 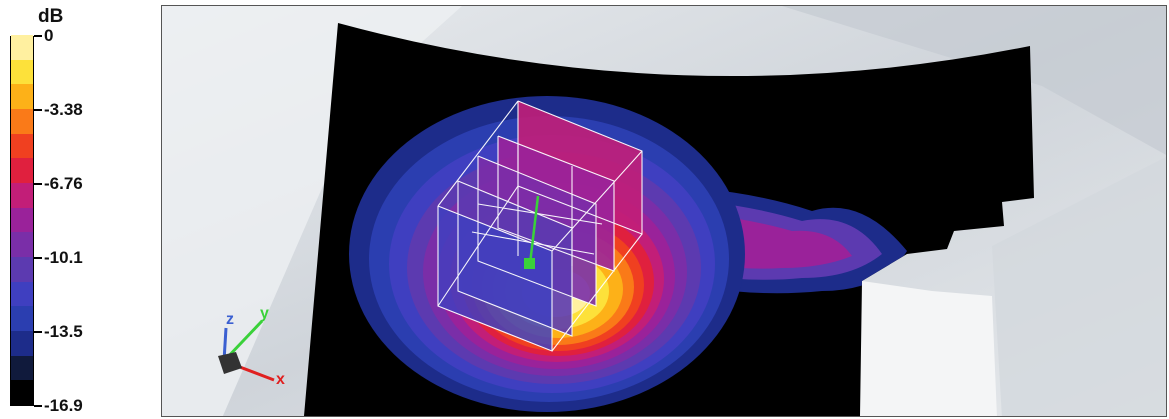 I want to click on axis-z-label: z, so click(x=230, y=319).